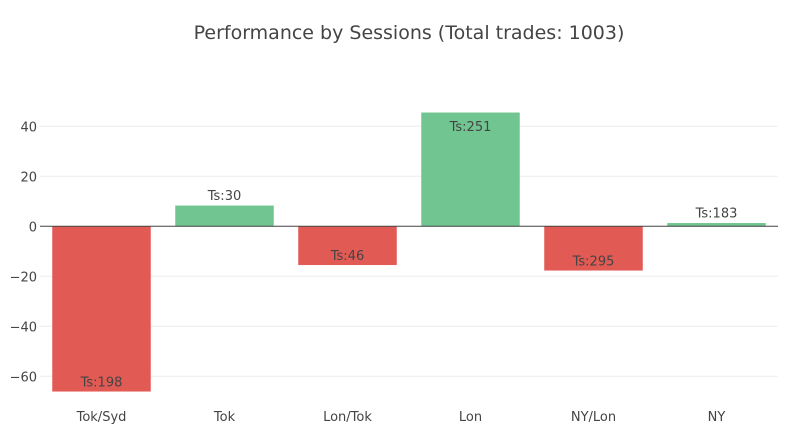  Describe the element at coordinates (101, 309) in the screenshot. I see `bar-tok-syd` at that location.